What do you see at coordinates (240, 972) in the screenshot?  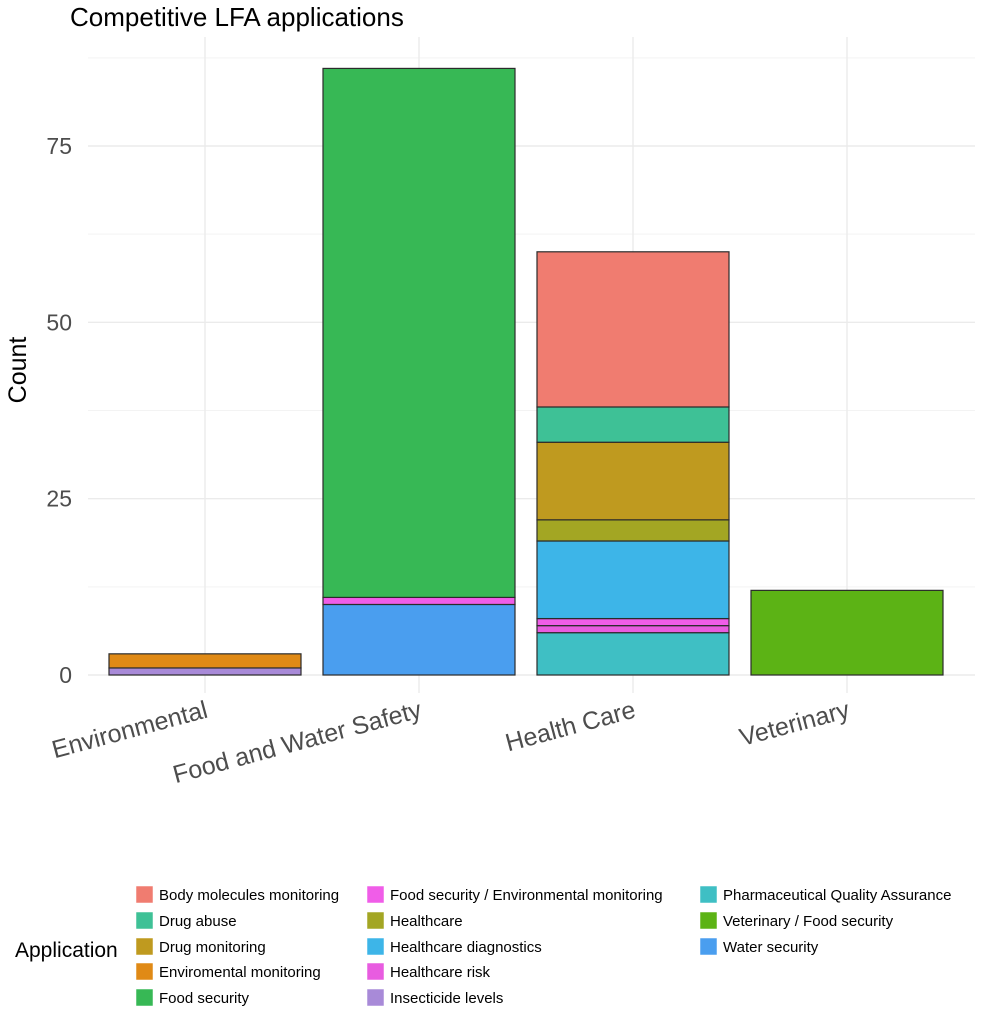 I see `legend-label: Enviromental monitoring` at bounding box center [240, 972].